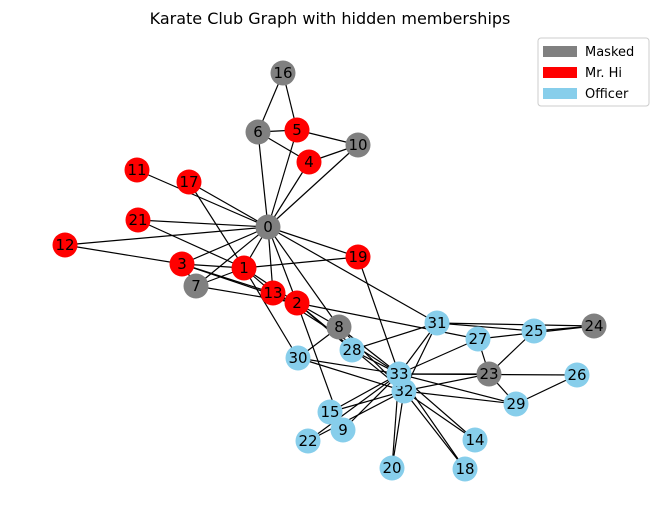 This screenshot has height=522, width=660. Describe the element at coordinates (603, 73) in the screenshot. I see `legend-label-mrhi: Mr. Hi` at that location.